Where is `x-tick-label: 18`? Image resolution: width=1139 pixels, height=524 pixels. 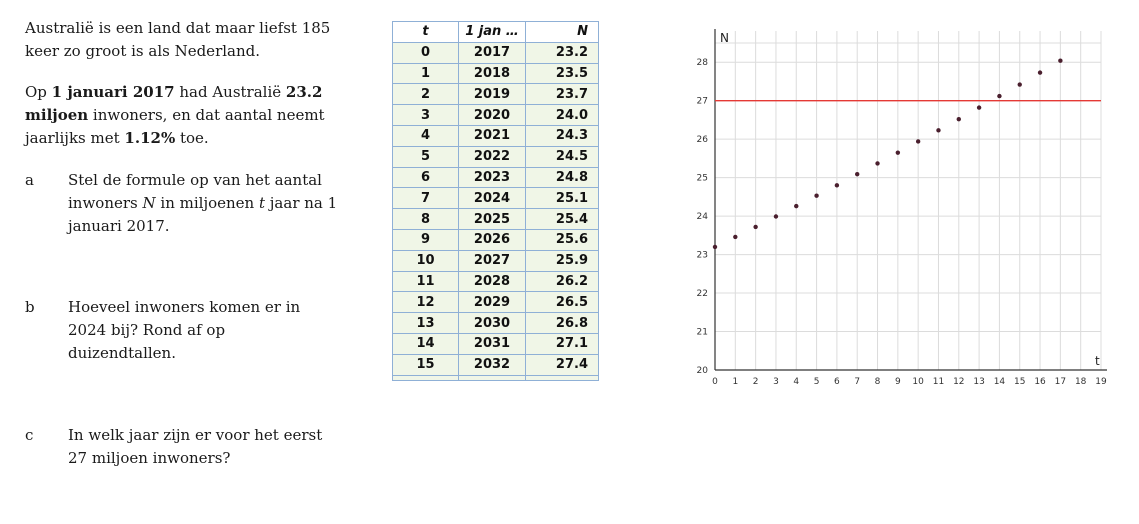
x-tick-label: 18 is located at coordinates (1081, 382).